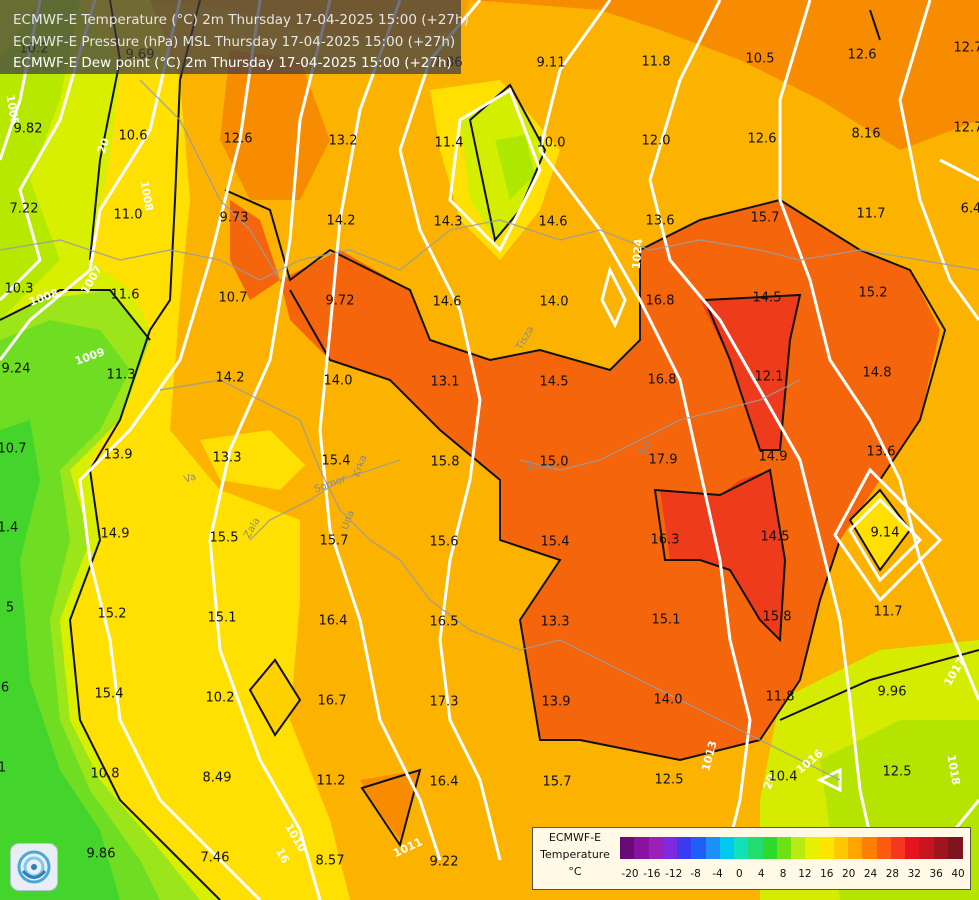 The height and width of the screenshot is (900, 979). Describe the element at coordinates (5, 688) in the screenshot. I see `temperature-value: 6` at that location.